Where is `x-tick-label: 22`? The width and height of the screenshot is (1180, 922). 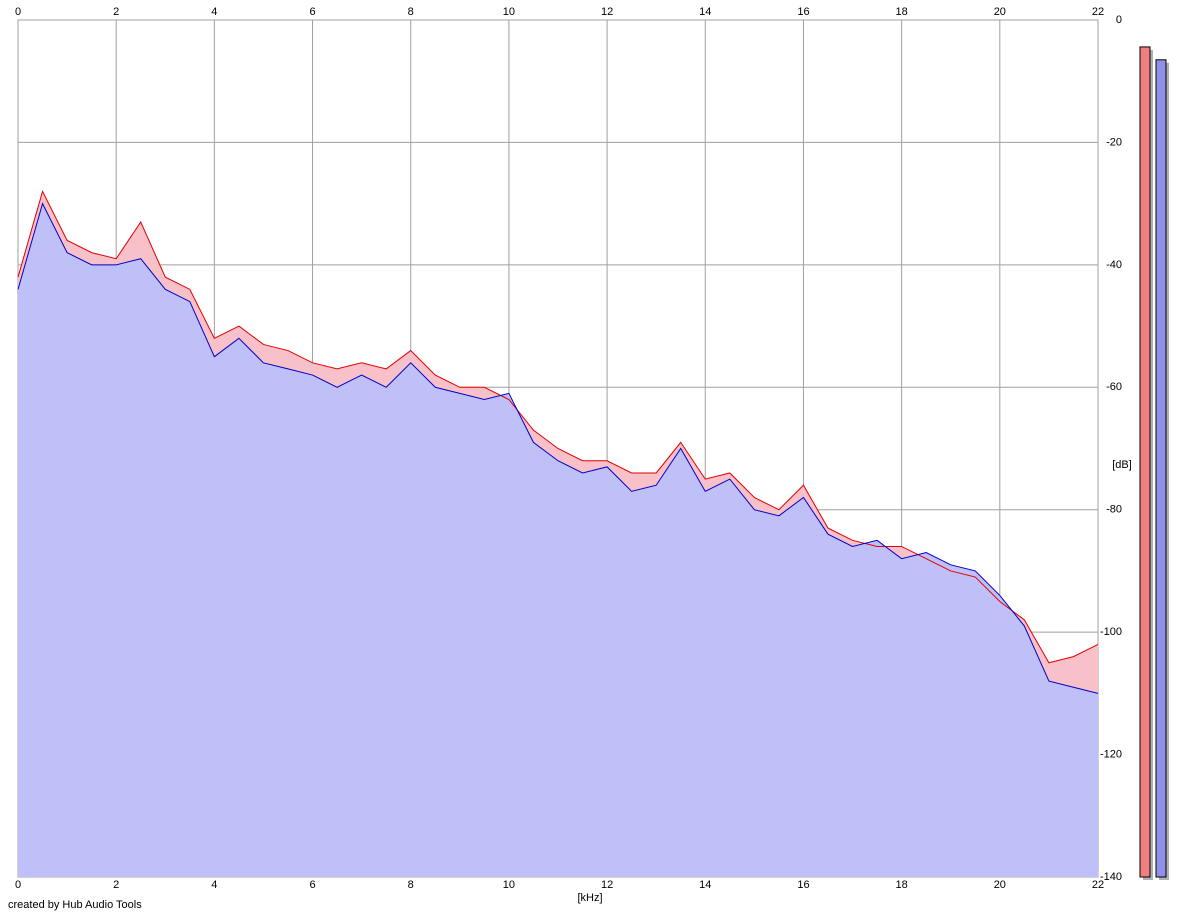
x-tick-label: 22 is located at coordinates (1098, 885).